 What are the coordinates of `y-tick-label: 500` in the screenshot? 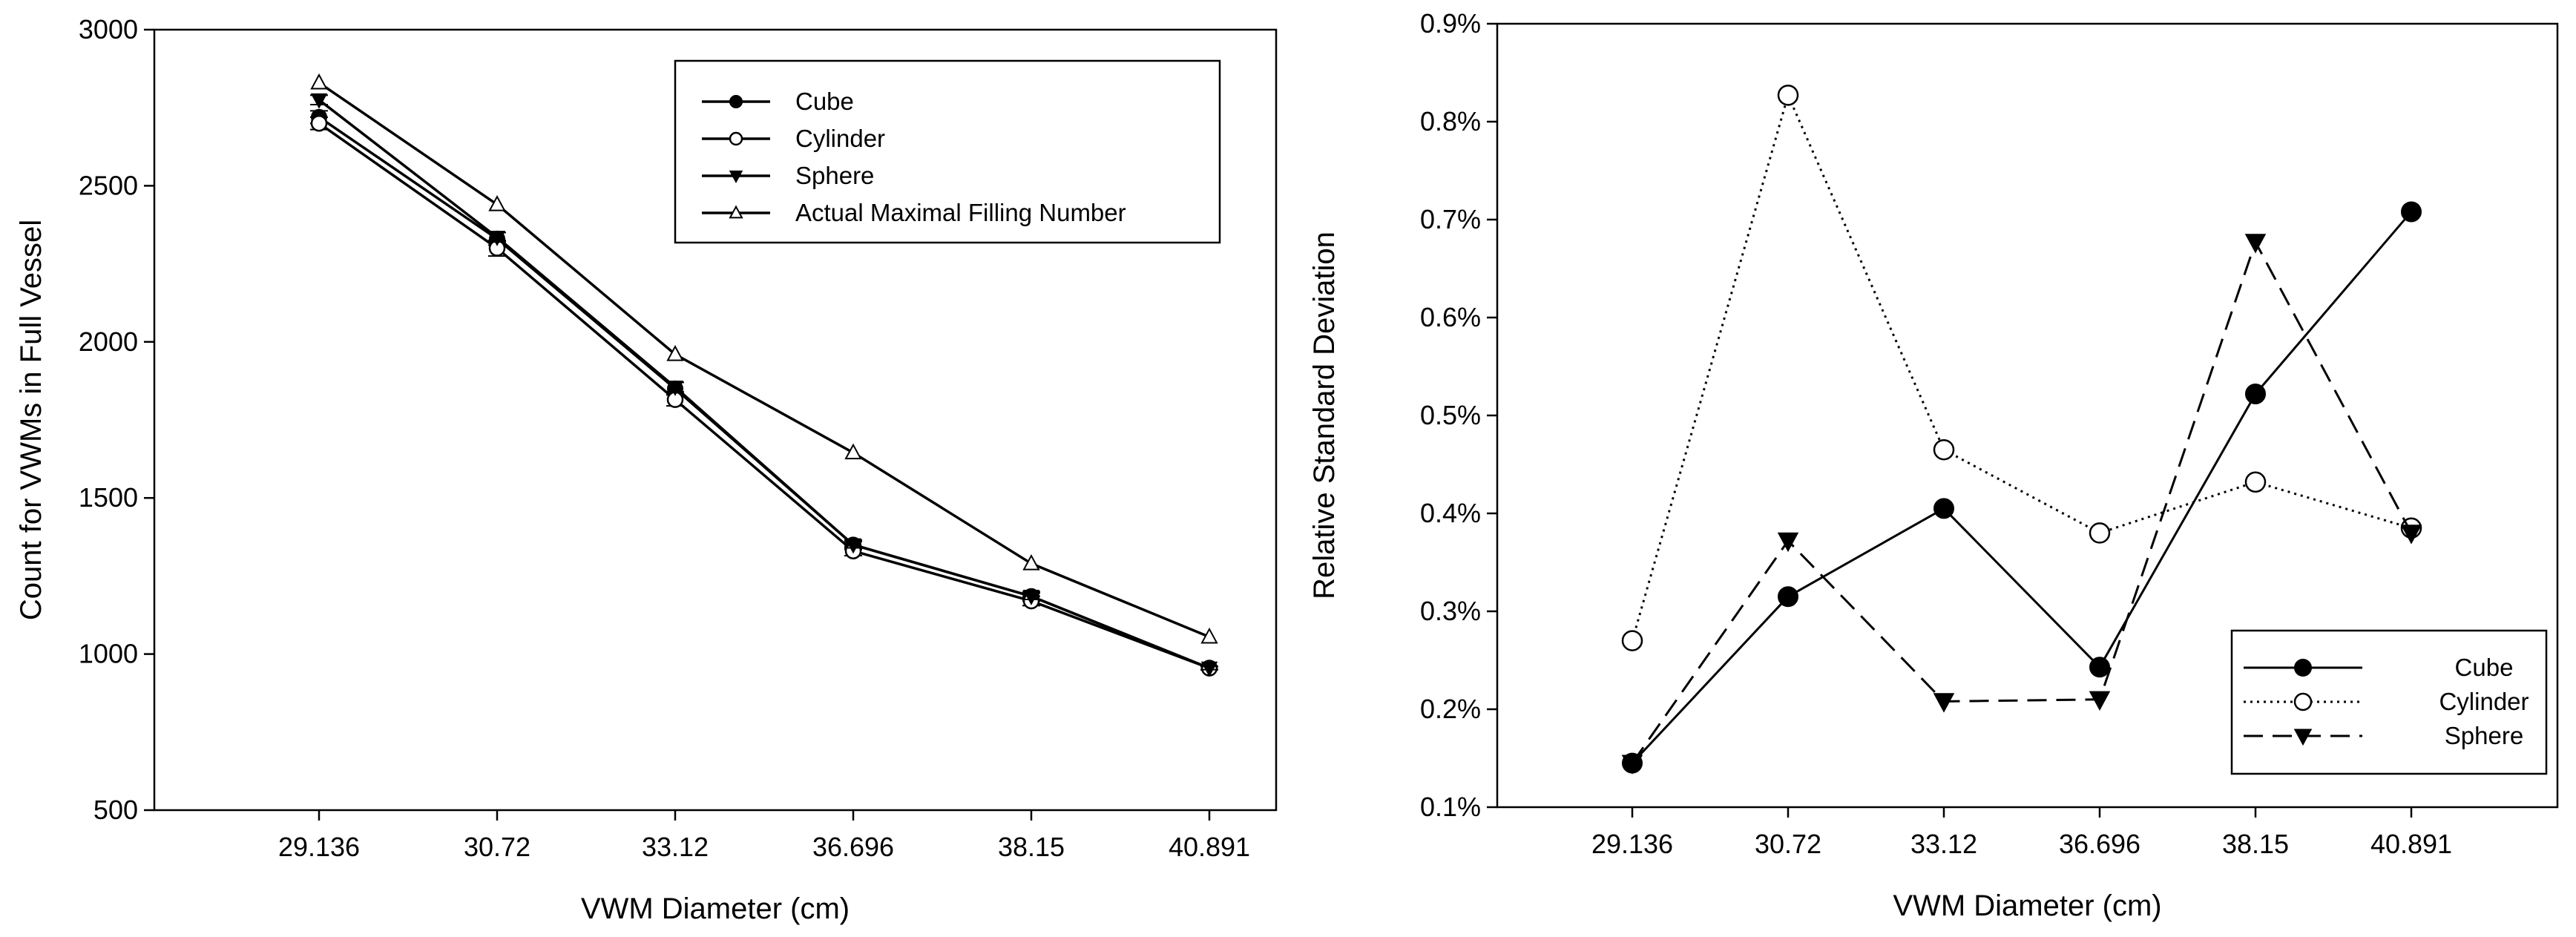 It's located at (115, 810).